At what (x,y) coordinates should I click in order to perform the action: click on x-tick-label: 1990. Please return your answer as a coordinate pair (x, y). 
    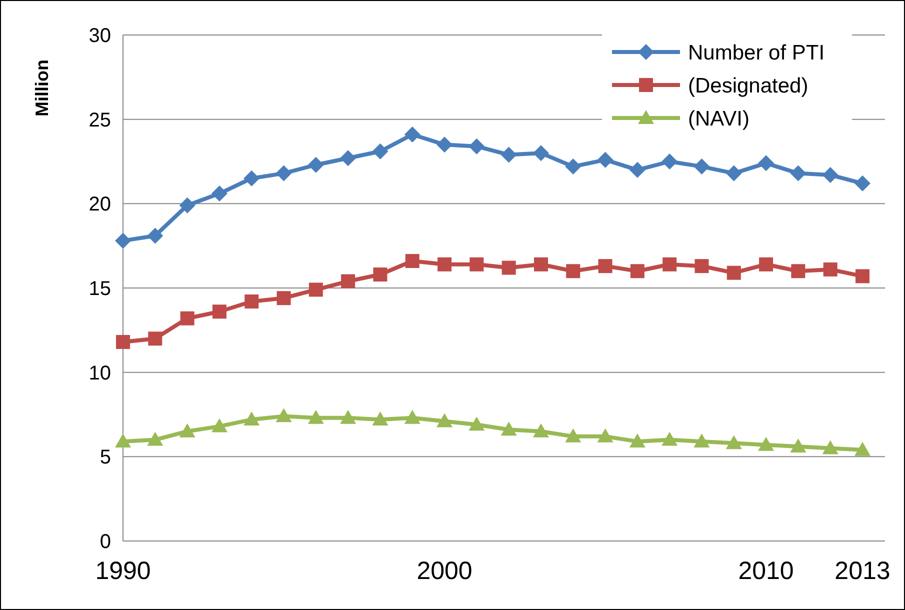
    Looking at the image, I should click on (123, 571).